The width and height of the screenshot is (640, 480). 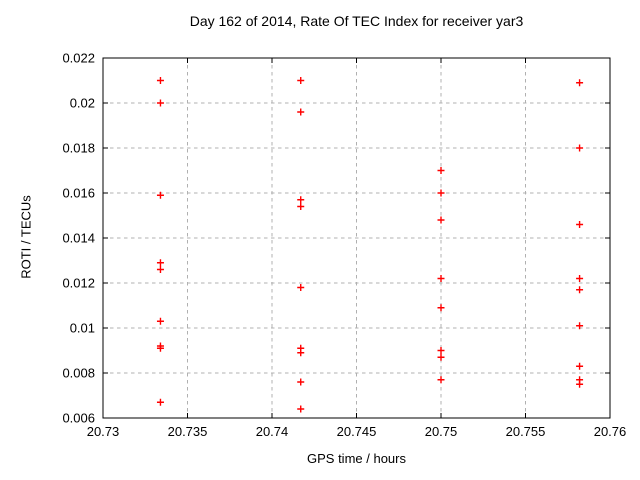 I want to click on y-tick-label: 0.01, so click(x=82, y=328).